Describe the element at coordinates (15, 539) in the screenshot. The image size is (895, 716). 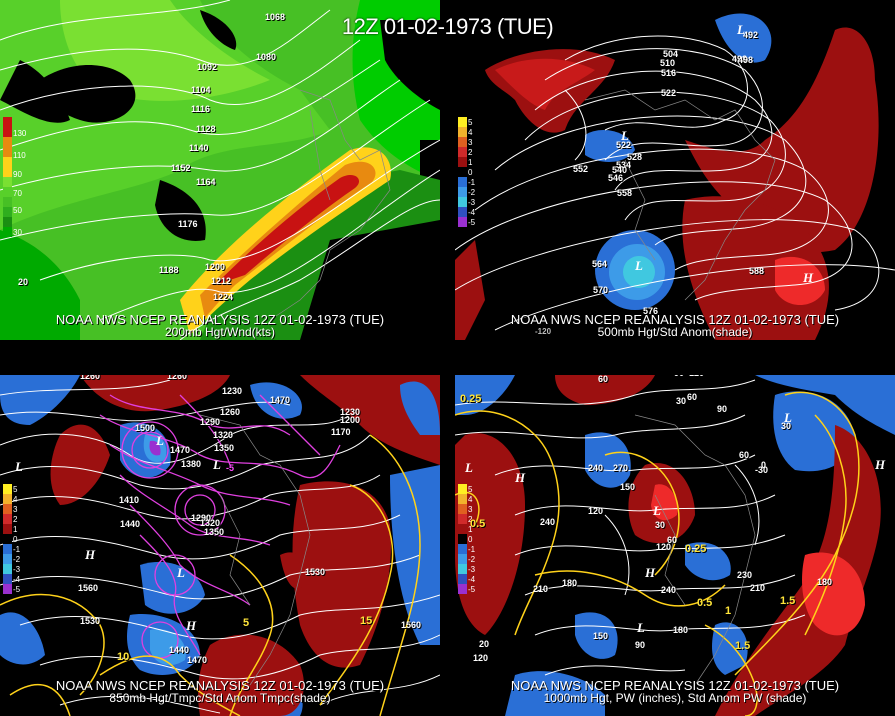
I see `legend-label: 0` at that location.